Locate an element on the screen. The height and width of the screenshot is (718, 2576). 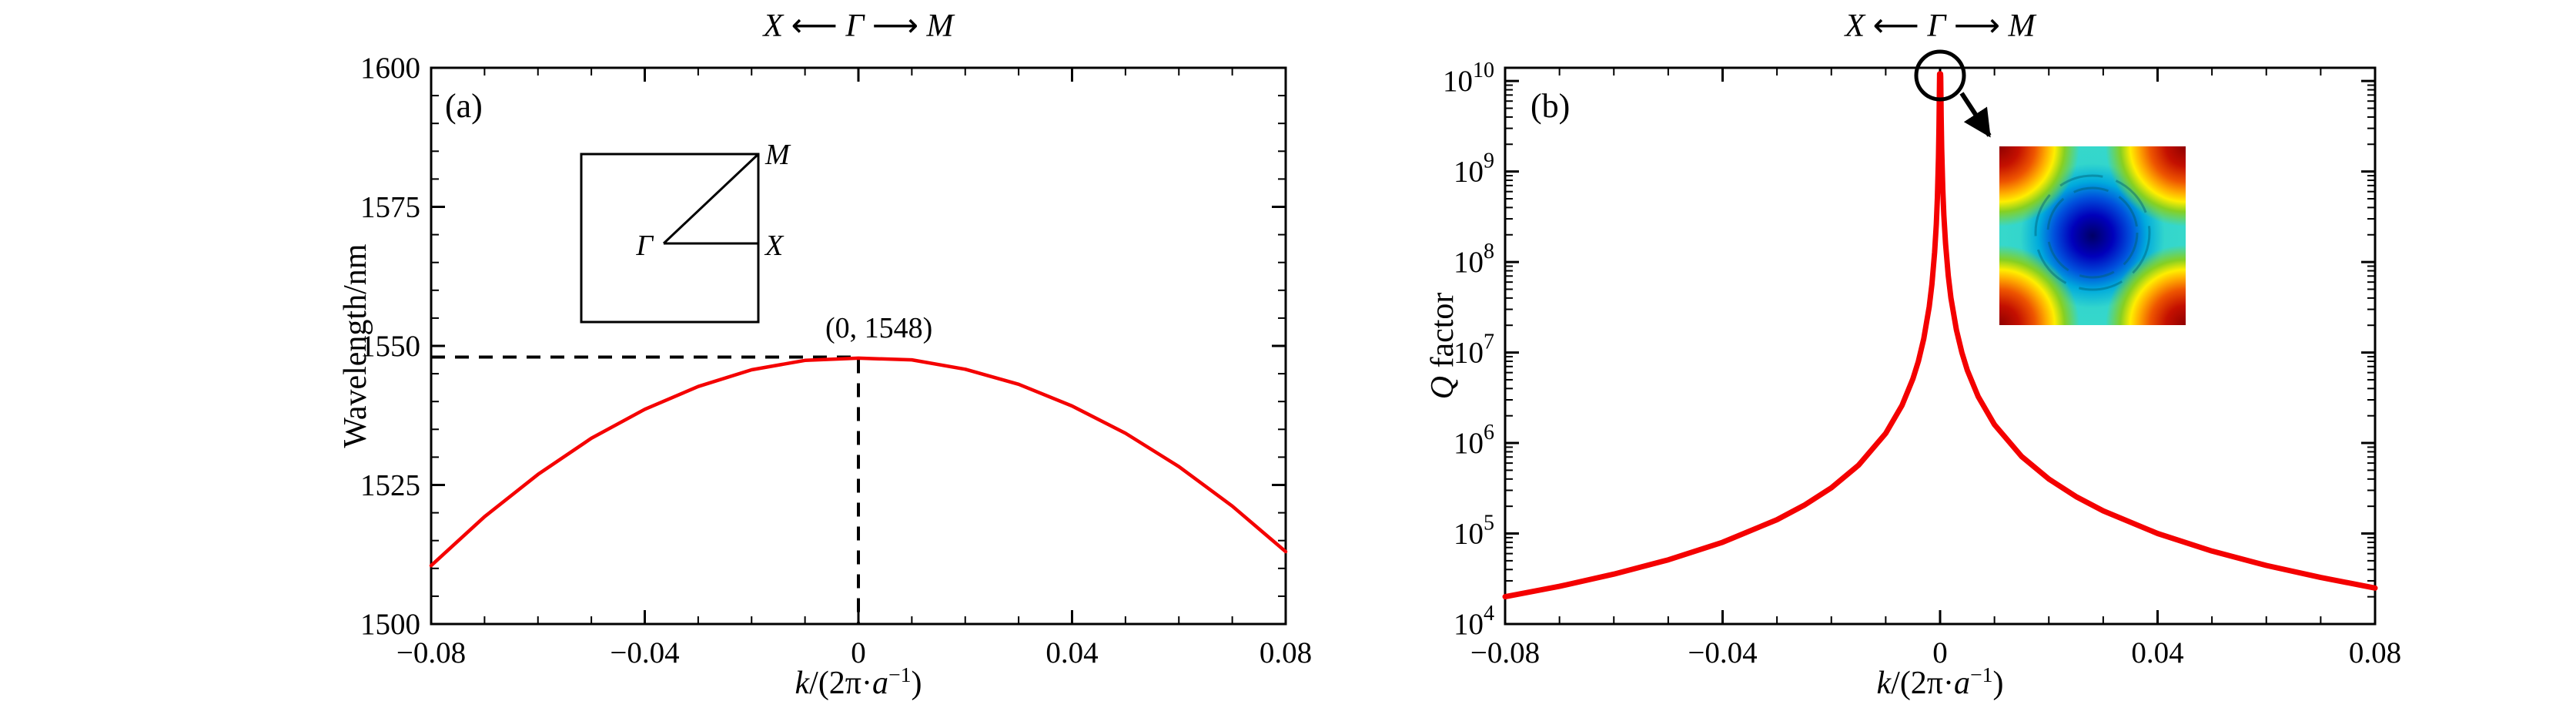
ylabel-q-variable: Q is located at coordinates (1443, 388).